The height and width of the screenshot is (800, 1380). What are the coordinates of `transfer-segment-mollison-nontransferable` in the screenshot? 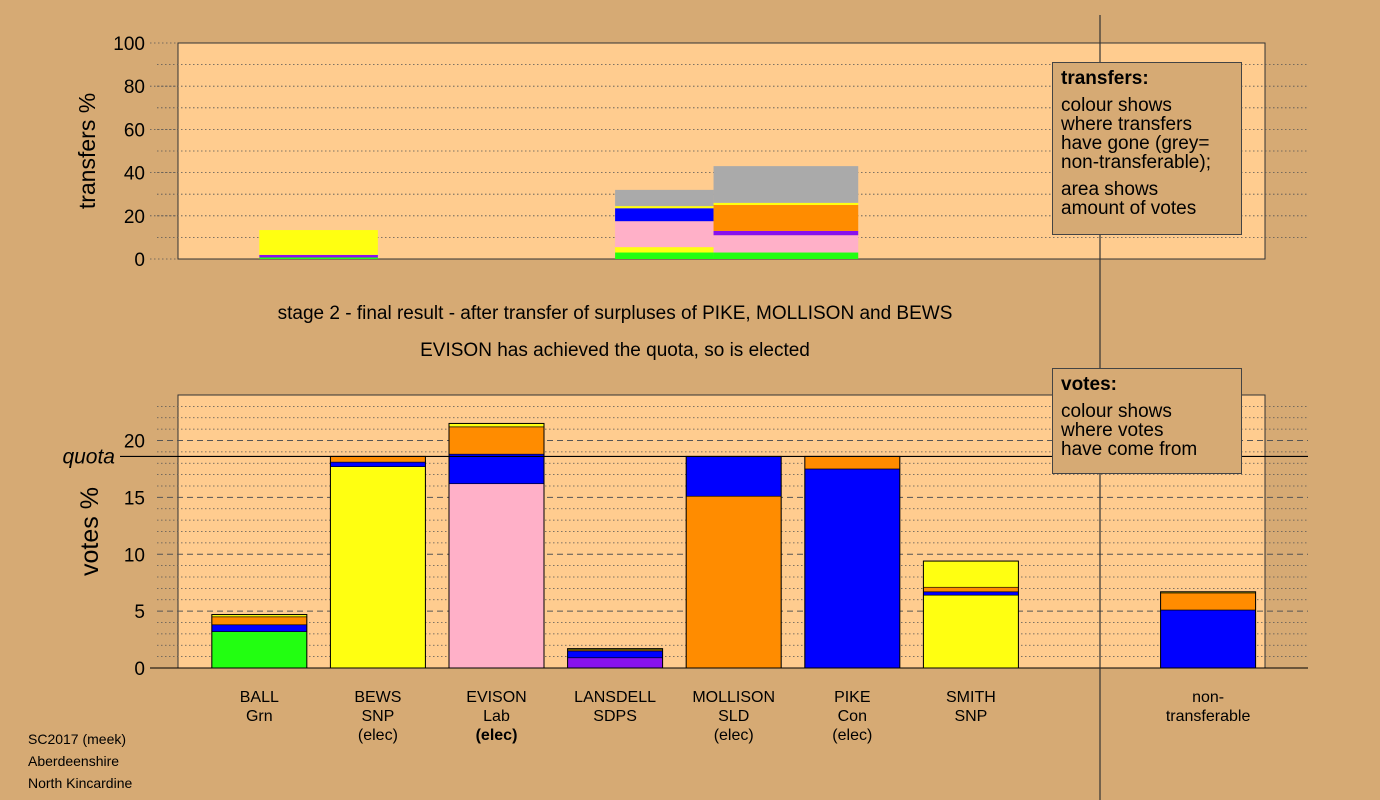 It's located at (664, 198).